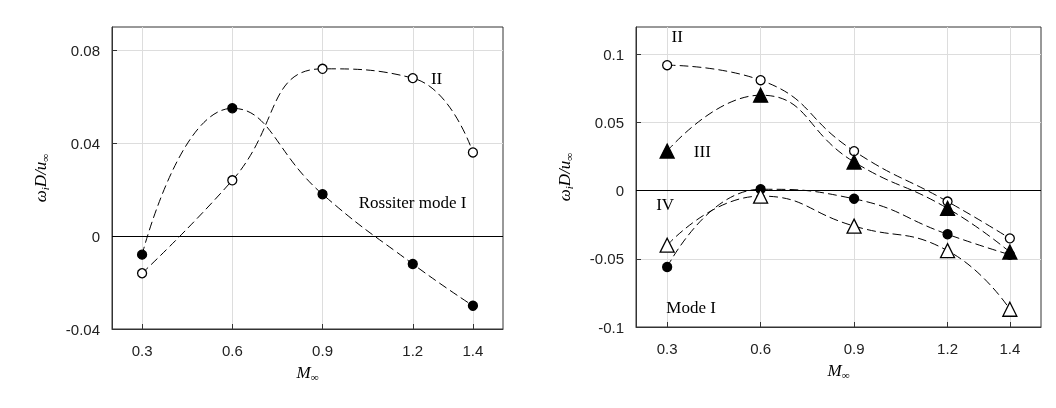 The image size is (1056, 408). I want to click on y-tick-label: 0.08, so click(85, 50).